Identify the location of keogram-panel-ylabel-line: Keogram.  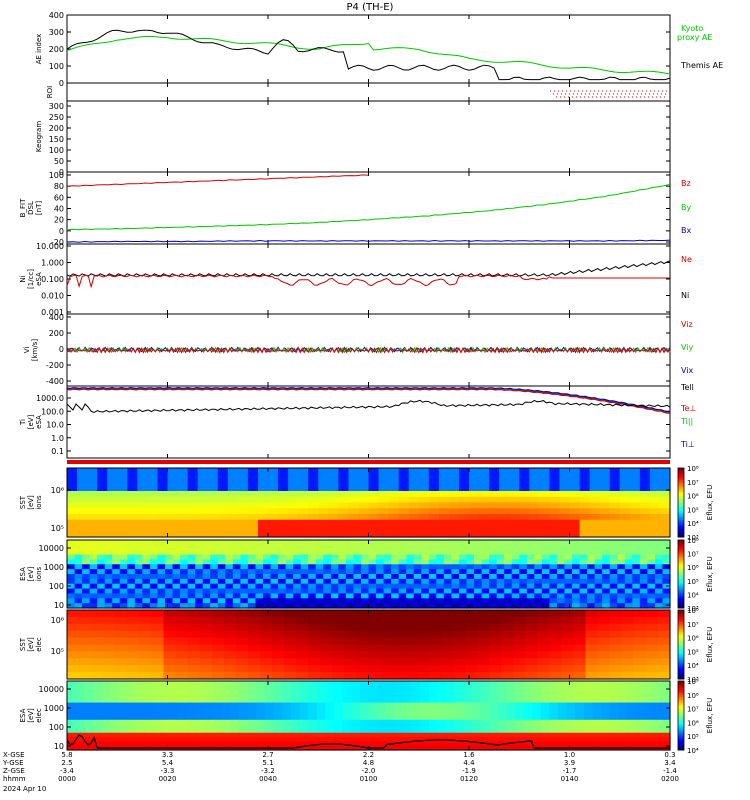
(39, 136).